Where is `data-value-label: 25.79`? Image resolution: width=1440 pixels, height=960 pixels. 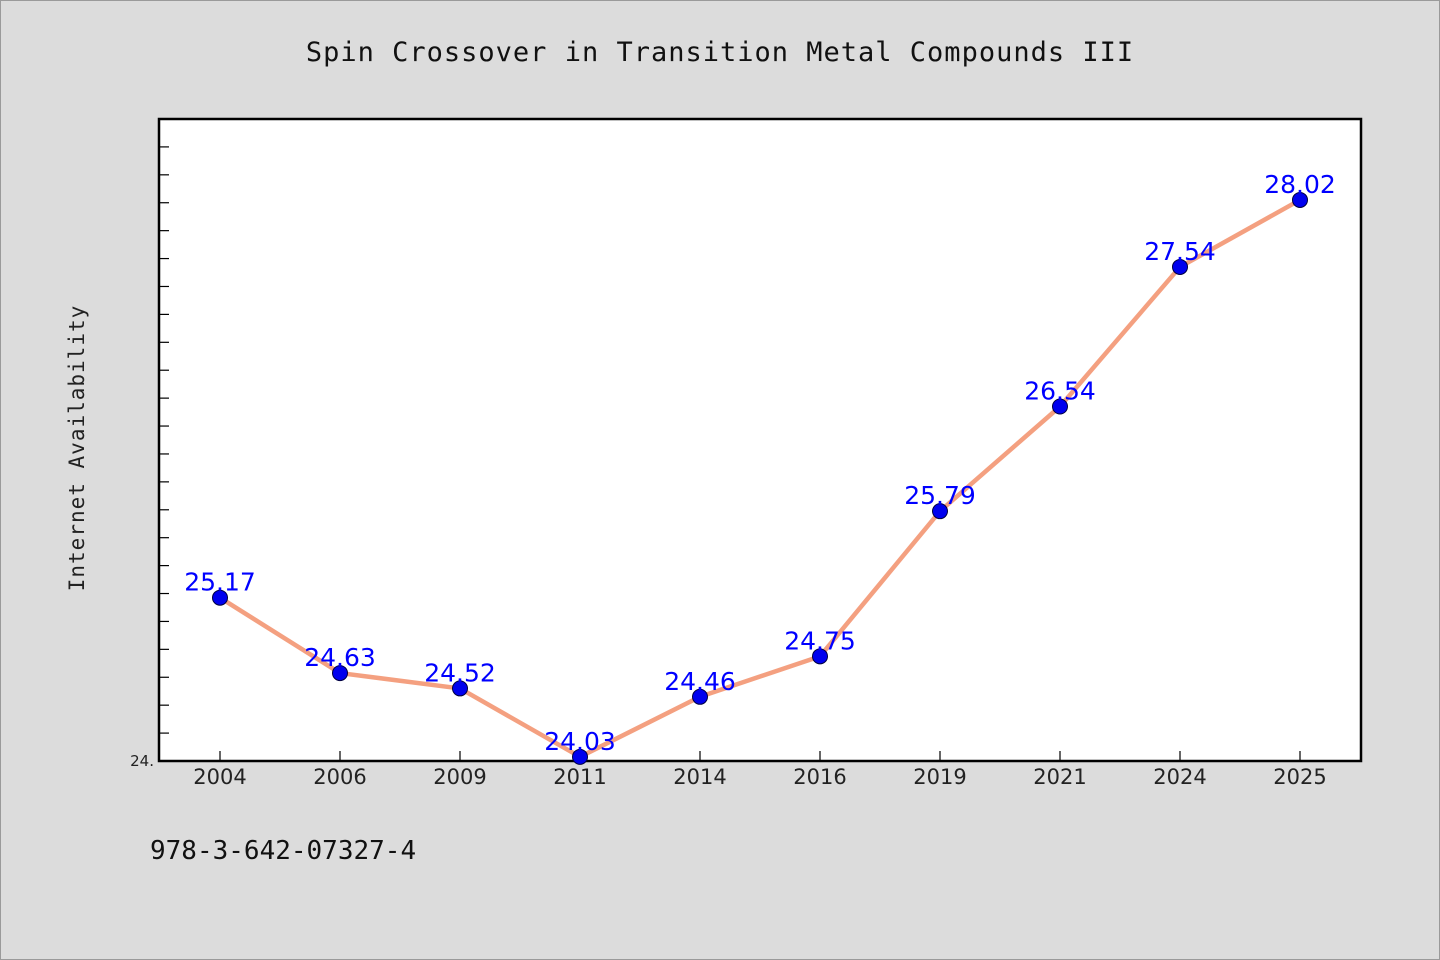 data-value-label: 25.79 is located at coordinates (940, 495).